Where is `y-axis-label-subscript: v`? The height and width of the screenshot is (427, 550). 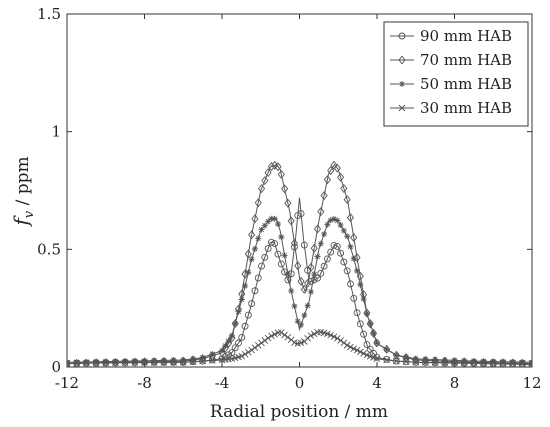 y-axis-label-subscript: v is located at coordinates (29, 214).